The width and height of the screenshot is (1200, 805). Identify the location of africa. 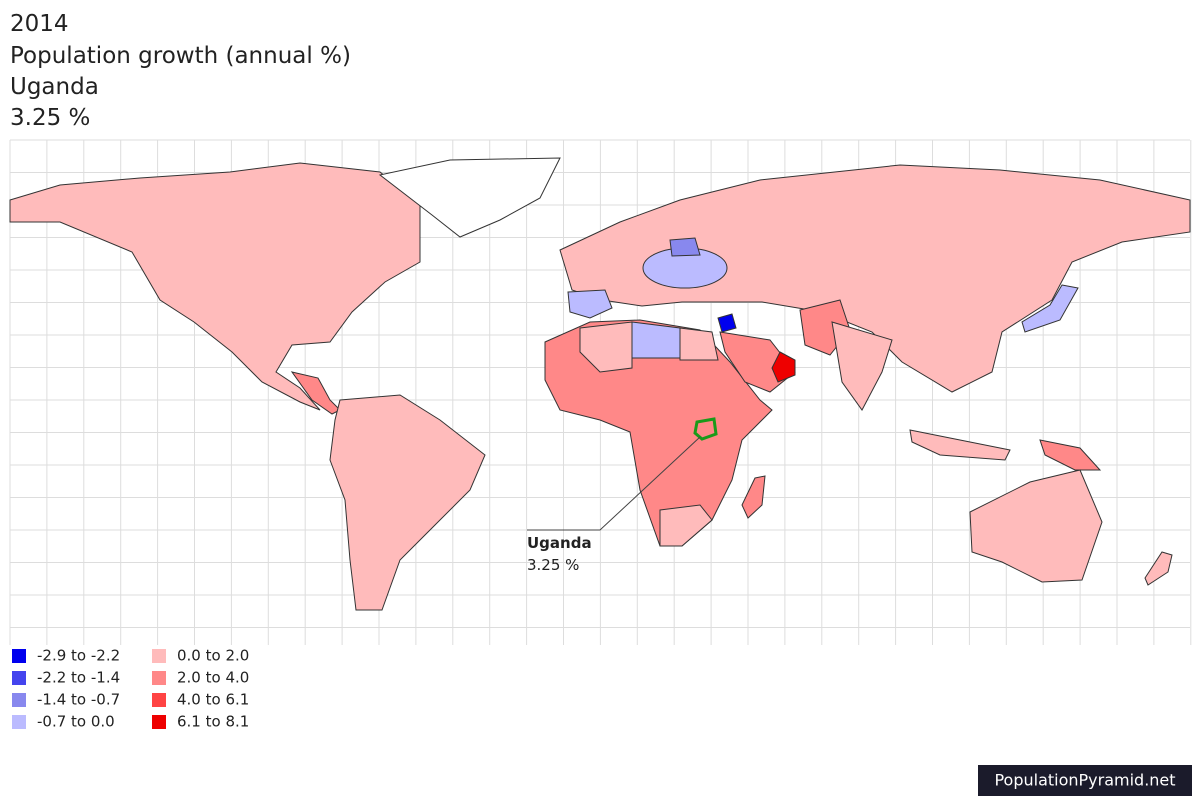
(658, 433).